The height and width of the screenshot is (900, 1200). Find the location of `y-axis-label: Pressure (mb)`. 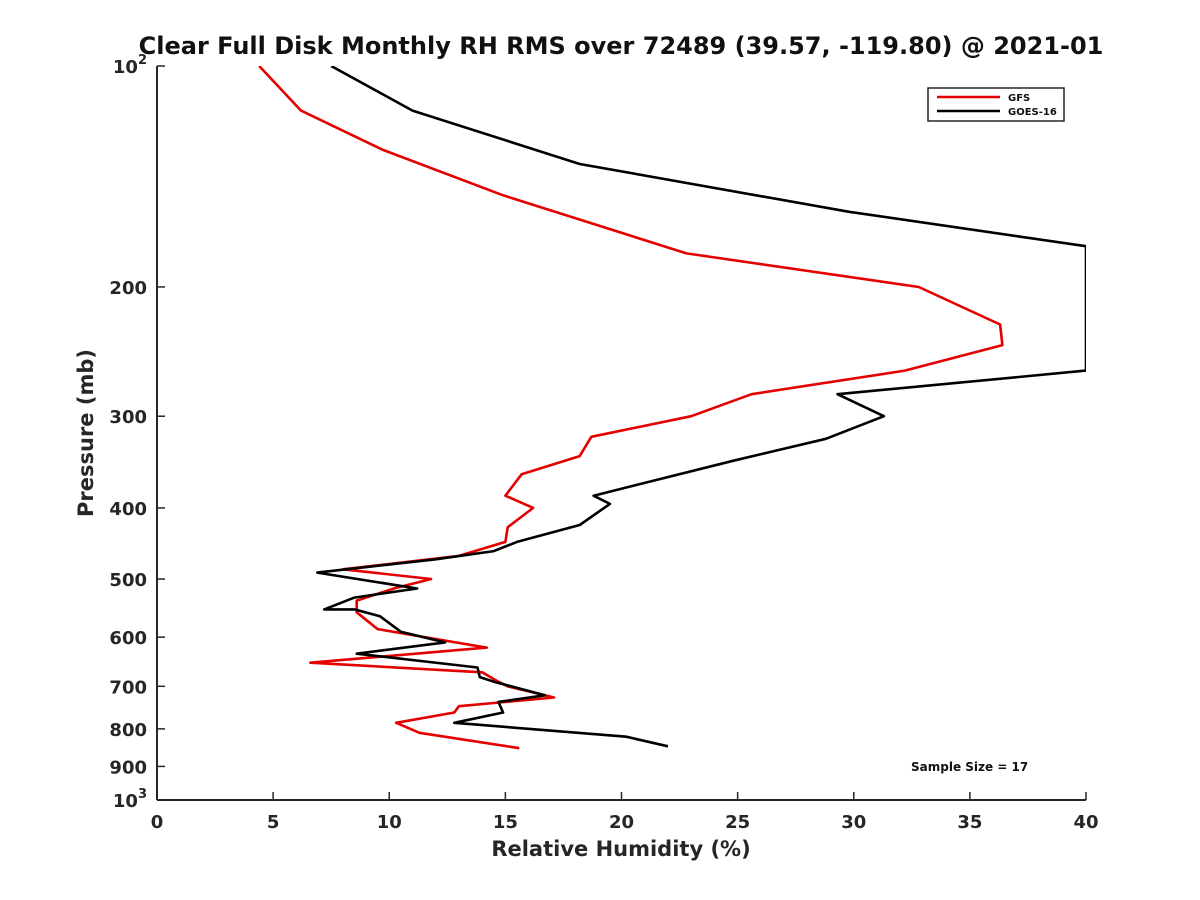

y-axis-label: Pressure (mb) is located at coordinates (86, 433).